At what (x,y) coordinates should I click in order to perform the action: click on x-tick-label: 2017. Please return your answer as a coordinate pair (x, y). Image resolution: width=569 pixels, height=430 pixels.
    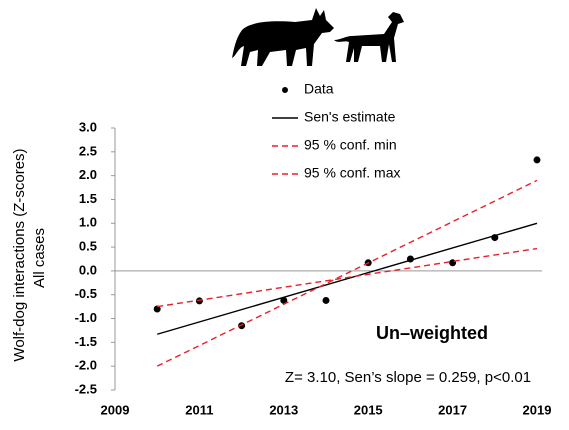
    Looking at the image, I should click on (452, 409).